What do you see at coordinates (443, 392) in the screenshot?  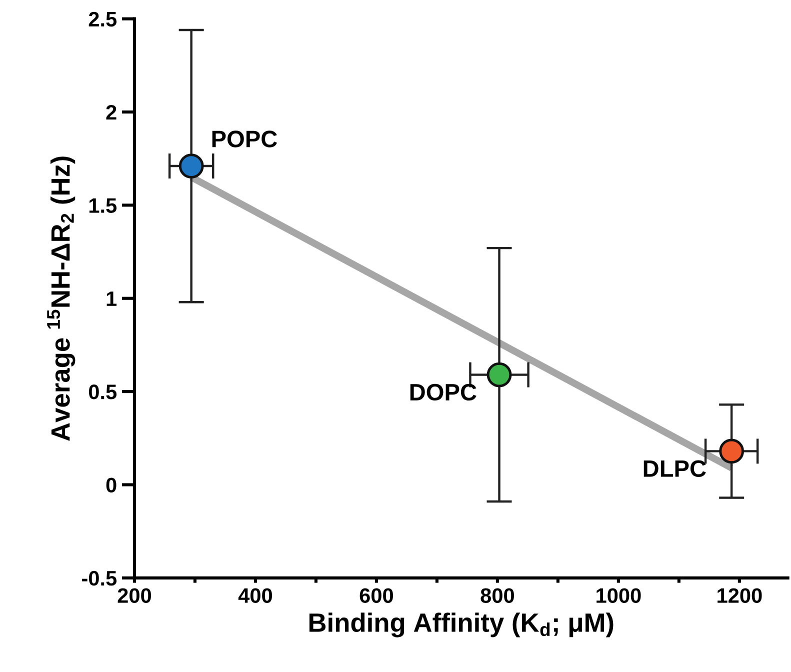 I see `annotation: DOPC` at bounding box center [443, 392].